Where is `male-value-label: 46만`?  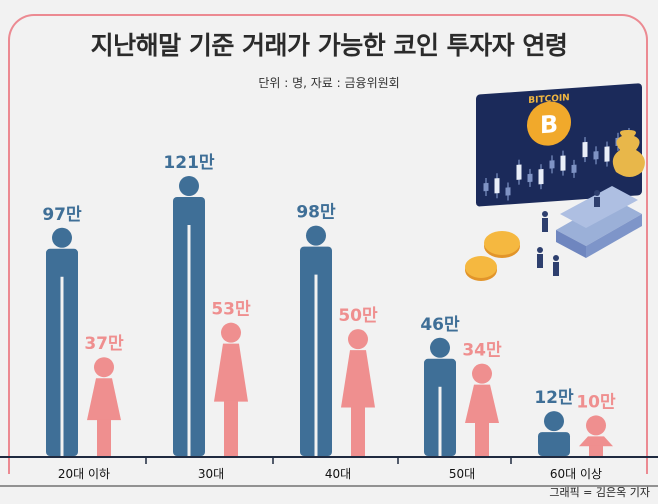
male-value-label: 46만 is located at coordinates (440, 325).